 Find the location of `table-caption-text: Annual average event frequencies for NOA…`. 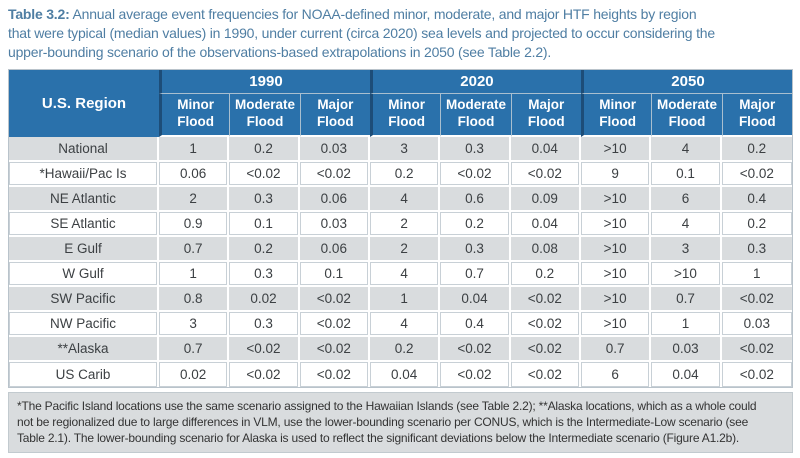

table-caption-text: Annual average event frequencies for NOA… is located at coordinates (361, 33).